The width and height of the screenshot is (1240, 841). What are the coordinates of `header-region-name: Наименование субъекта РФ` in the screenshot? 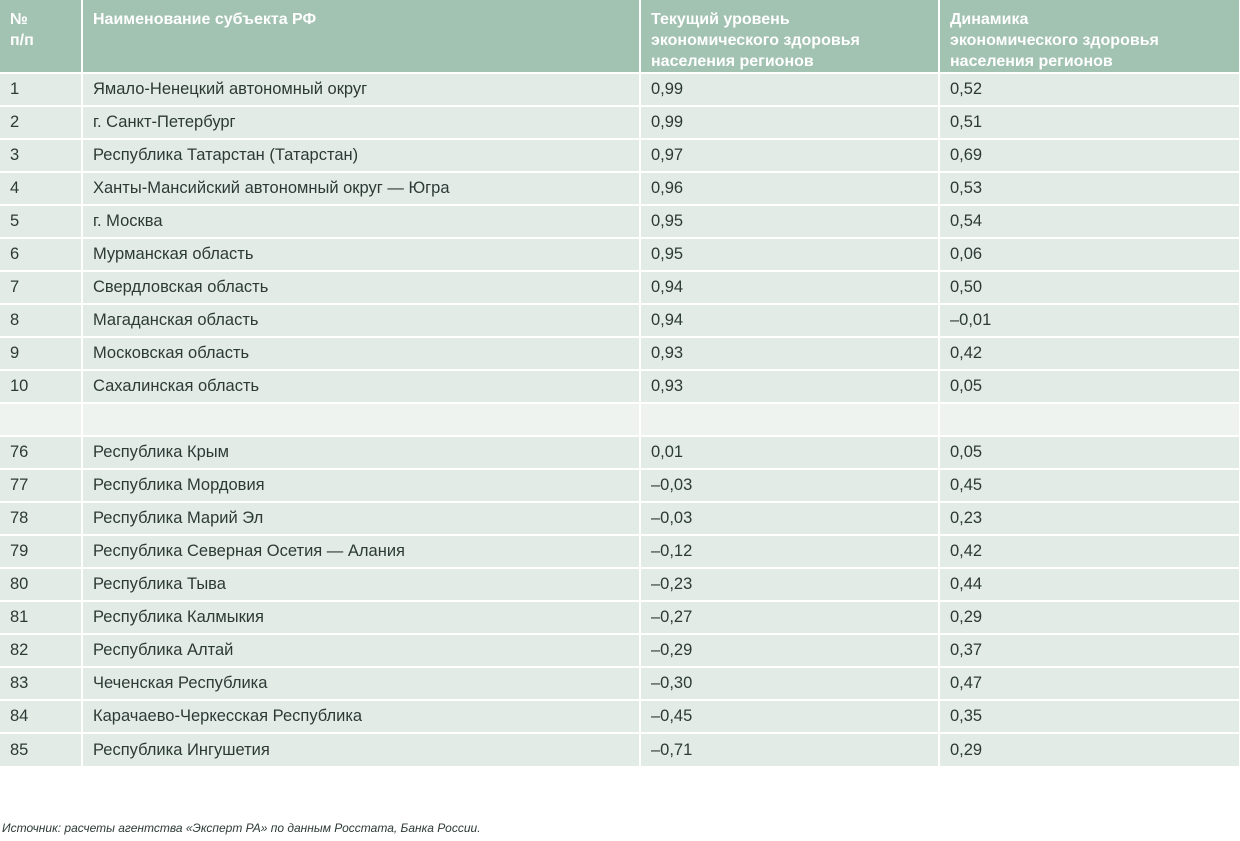 It's located at (361, 36).